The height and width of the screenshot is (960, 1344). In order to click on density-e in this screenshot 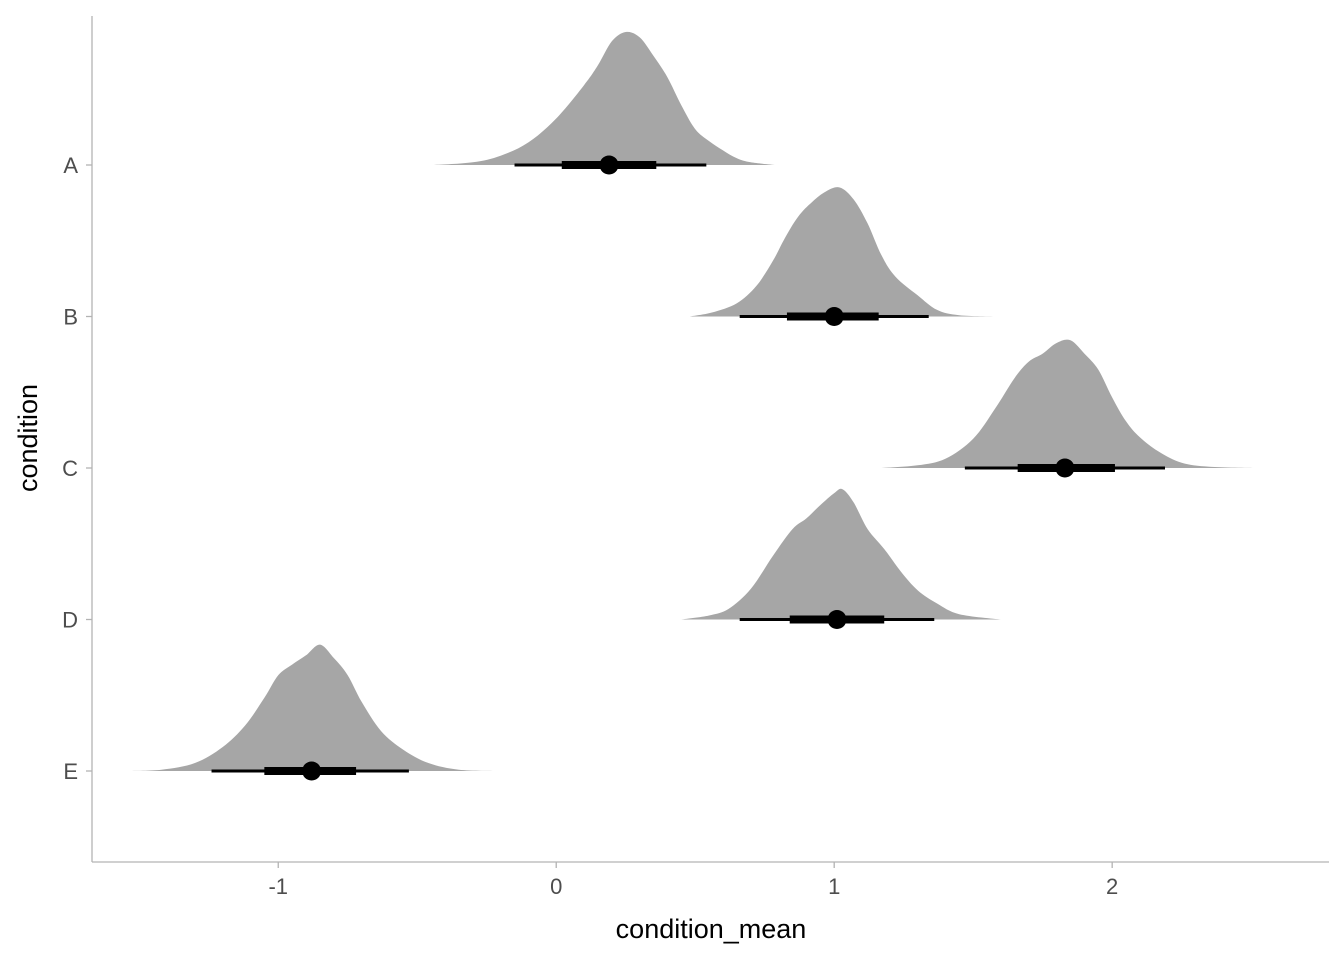, I will do `click(313, 707)`.